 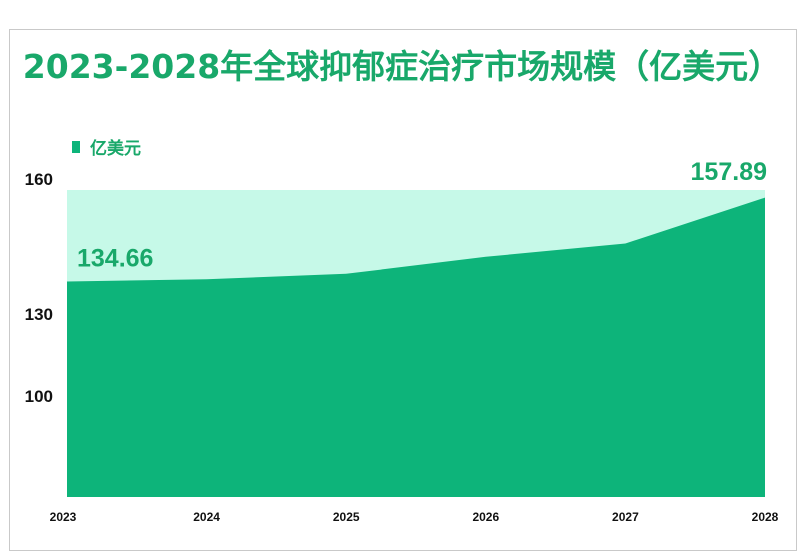 I want to click on x-tick-label: 2023, so click(x=63, y=517).